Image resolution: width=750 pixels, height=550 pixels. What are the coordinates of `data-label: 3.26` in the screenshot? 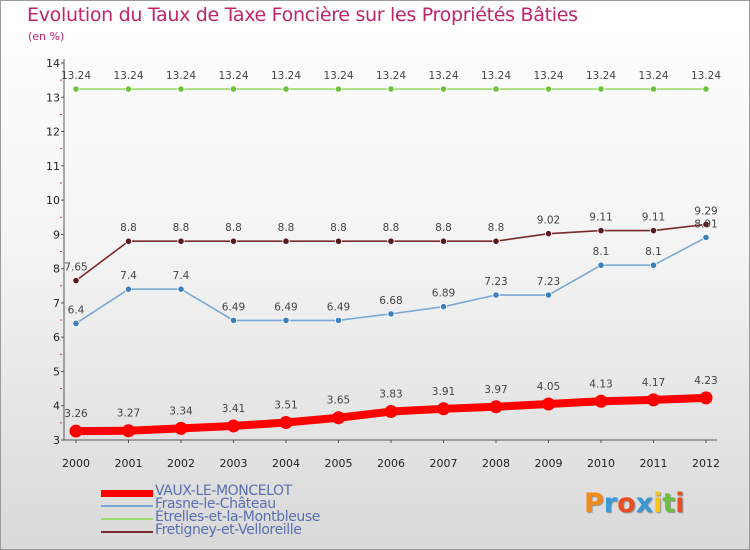 It's located at (76, 414).